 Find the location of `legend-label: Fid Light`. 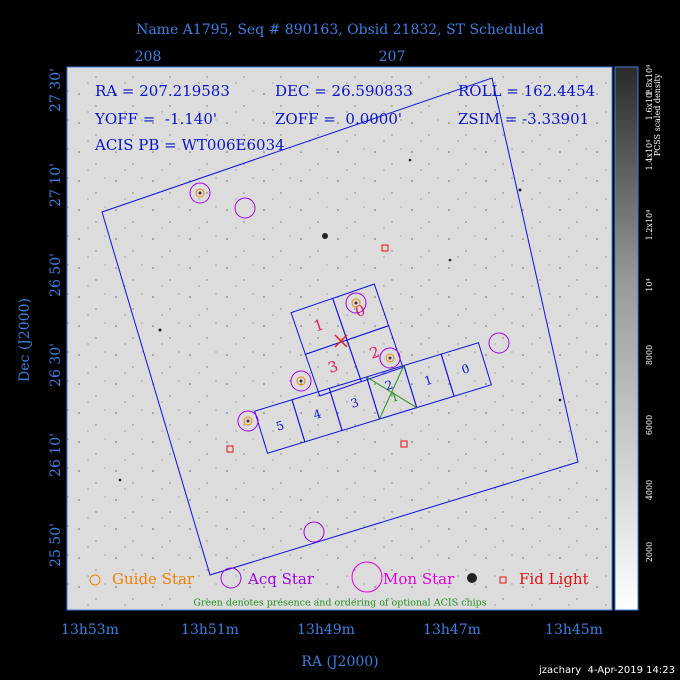

legend-label: Fid Light is located at coordinates (554, 579).